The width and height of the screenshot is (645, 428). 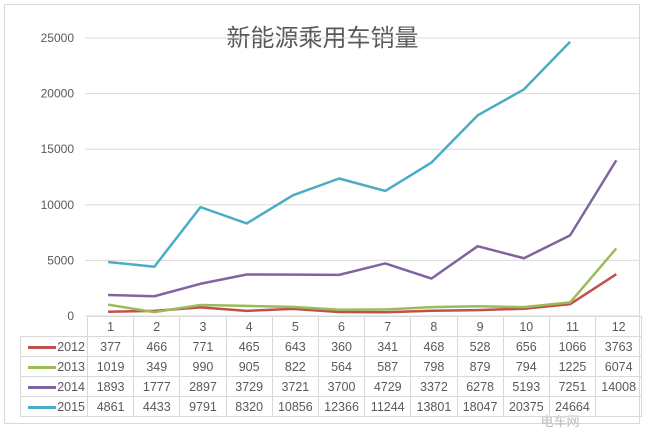 I want to click on data-label, so click(x=619, y=406).